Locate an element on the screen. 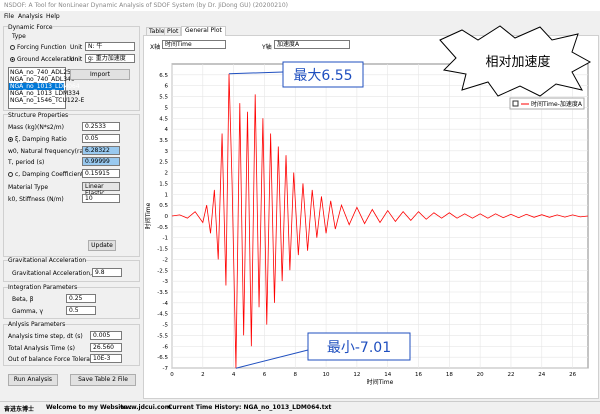 The image size is (600, 414). input: 26.560 is located at coordinates (106, 347).